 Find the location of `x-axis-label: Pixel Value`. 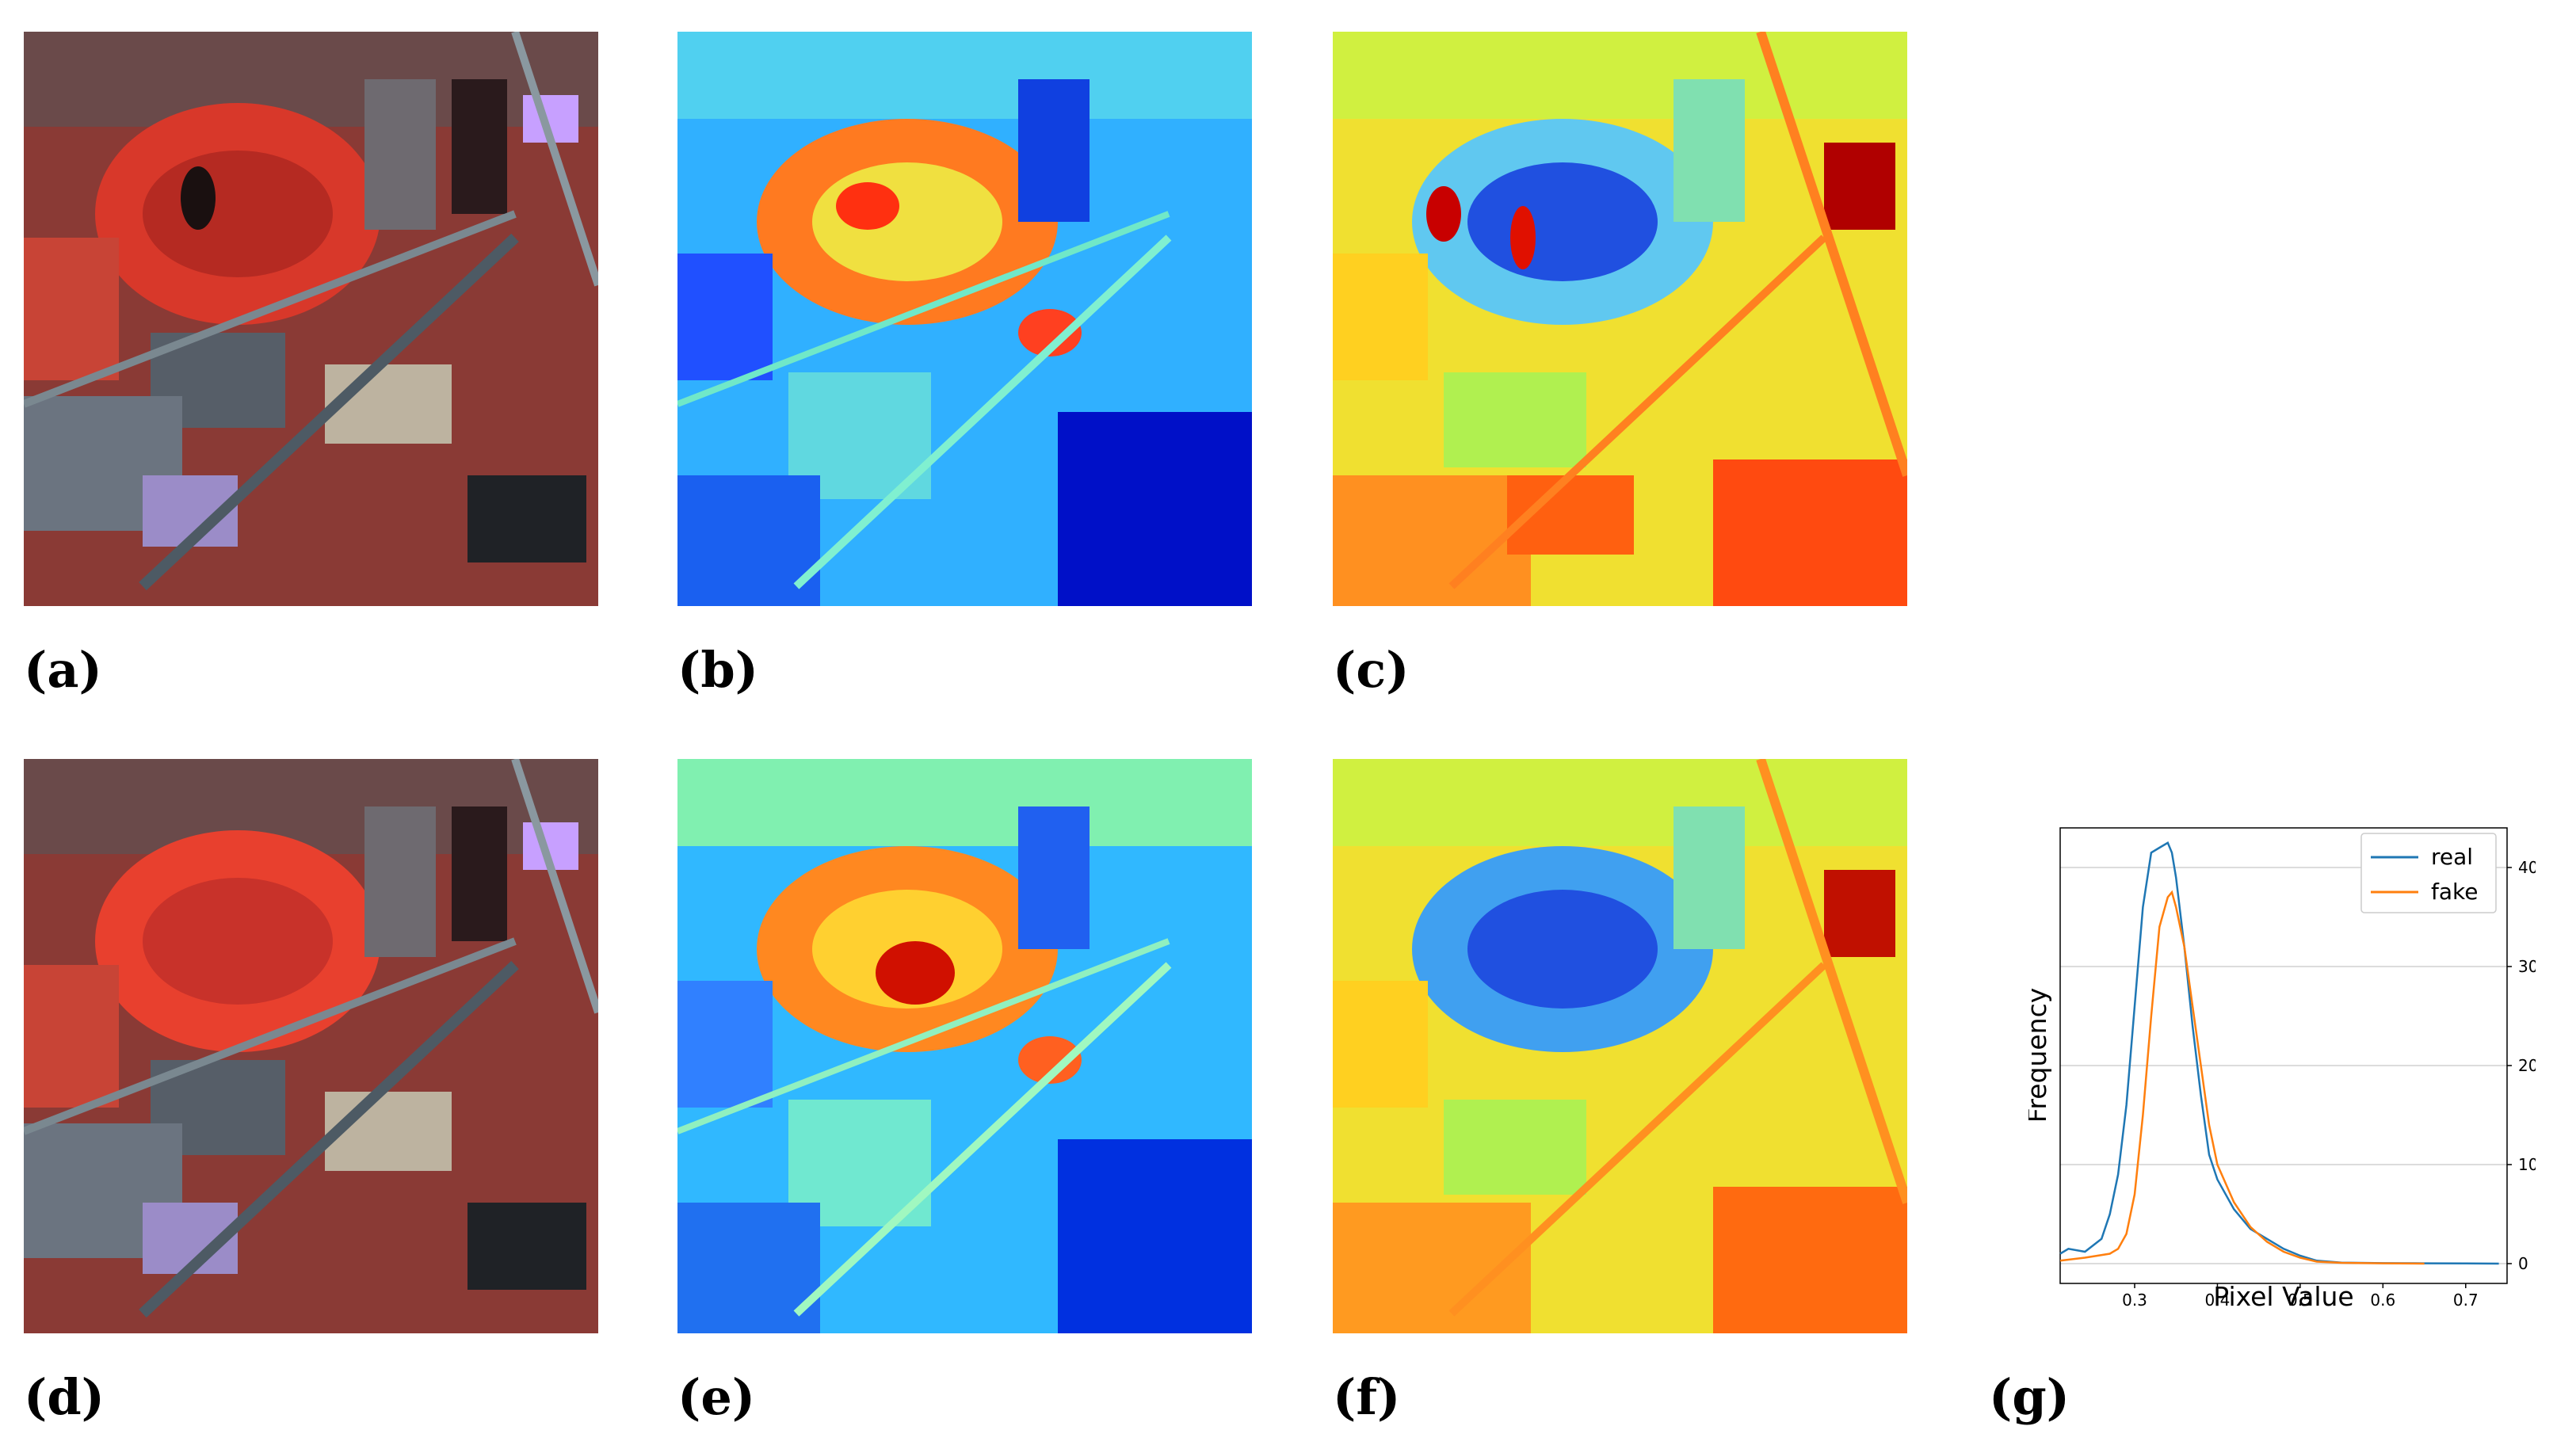

x-axis-label: Pixel Value is located at coordinates (2283, 1296).